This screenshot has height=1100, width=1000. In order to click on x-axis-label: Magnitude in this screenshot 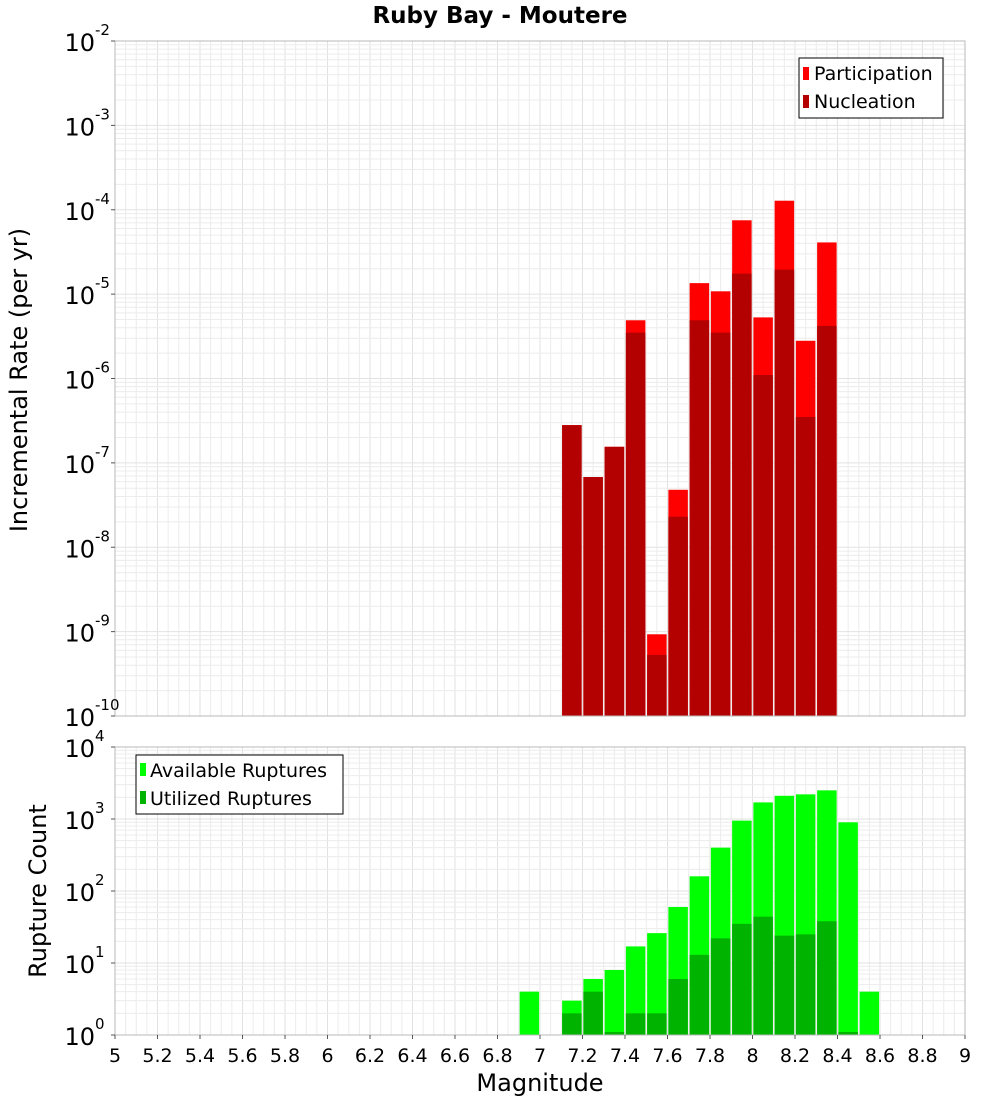, I will do `click(539, 1083)`.